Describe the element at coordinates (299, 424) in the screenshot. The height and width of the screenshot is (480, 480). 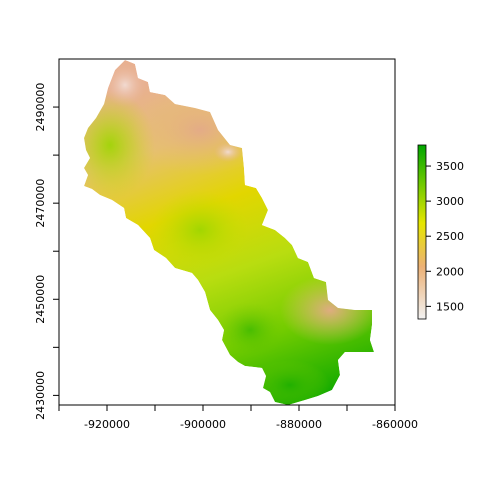
I see `x-tick-label: -880000` at that location.